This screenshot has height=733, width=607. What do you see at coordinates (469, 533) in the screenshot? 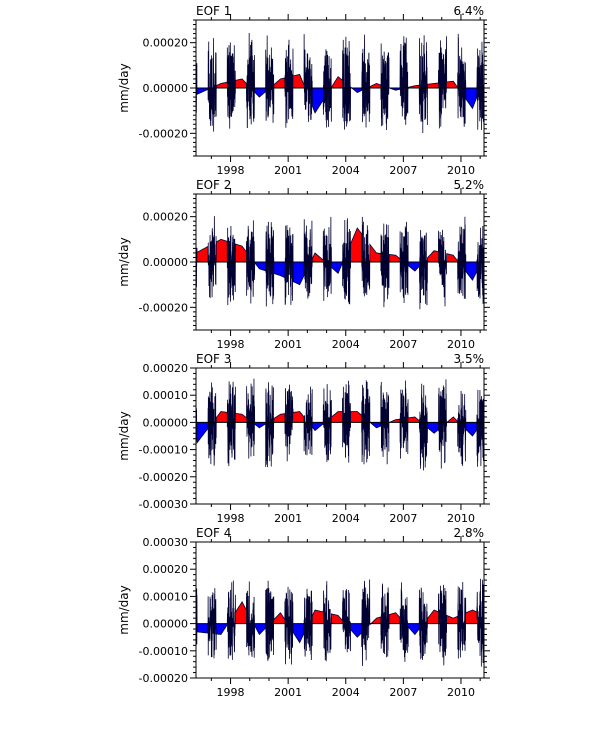
I see `variance-label: 2.8%` at bounding box center [469, 533].